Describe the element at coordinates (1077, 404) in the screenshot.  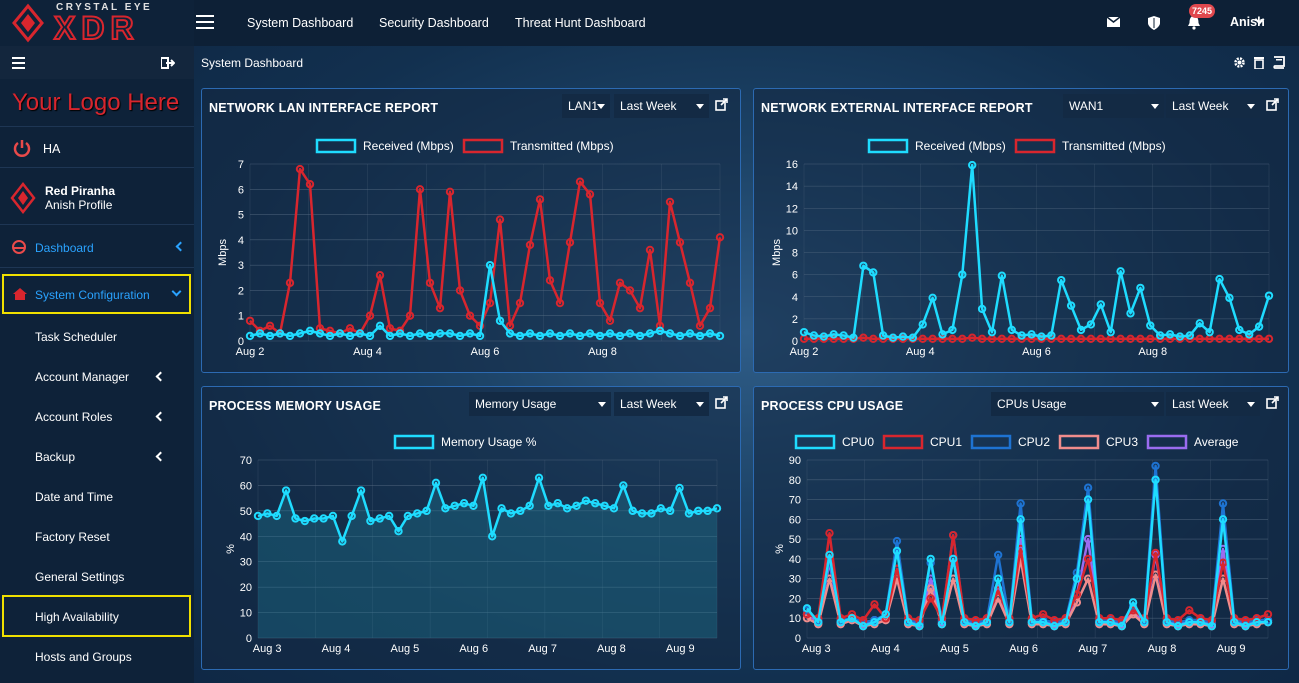
I see `metric-select: CPUs Usage` at that location.